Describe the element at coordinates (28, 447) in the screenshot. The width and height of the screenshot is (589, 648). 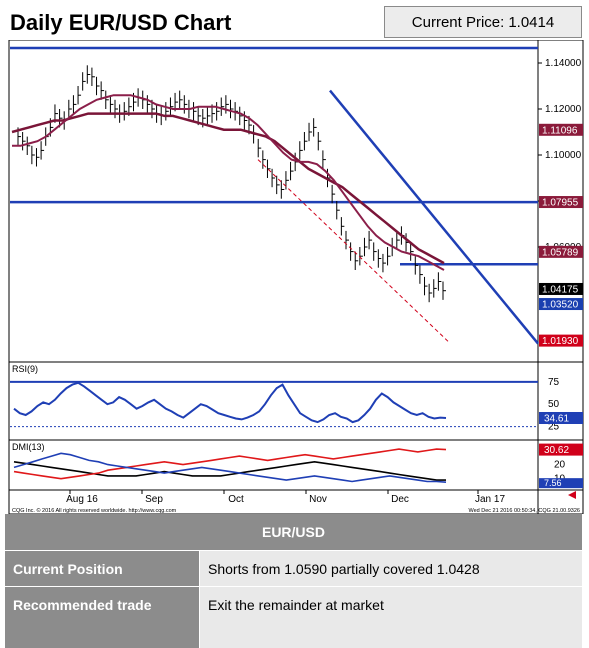
I see `dmi-label: DMI(13)` at that location.